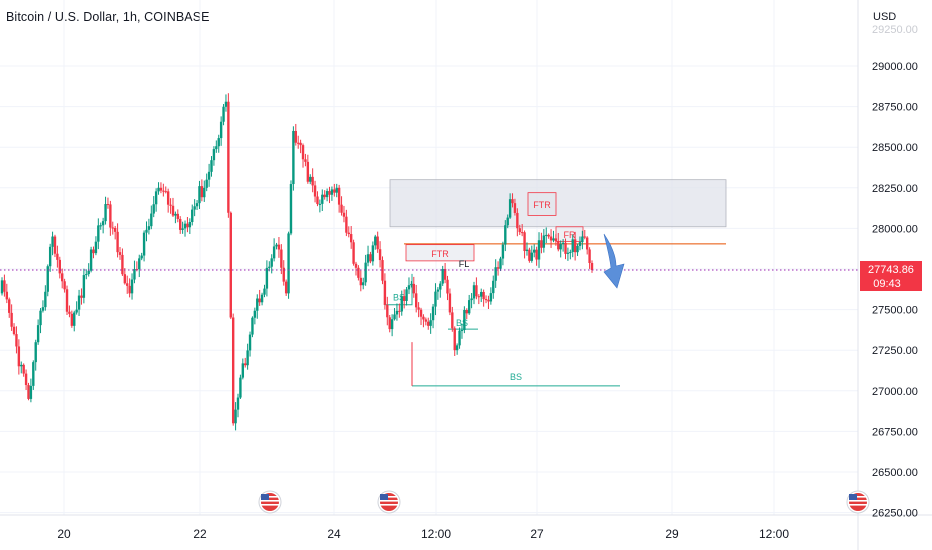 The width and height of the screenshot is (932, 550). Describe the element at coordinates (64, 534) in the screenshot. I see `x-tick-label: 20` at that location.